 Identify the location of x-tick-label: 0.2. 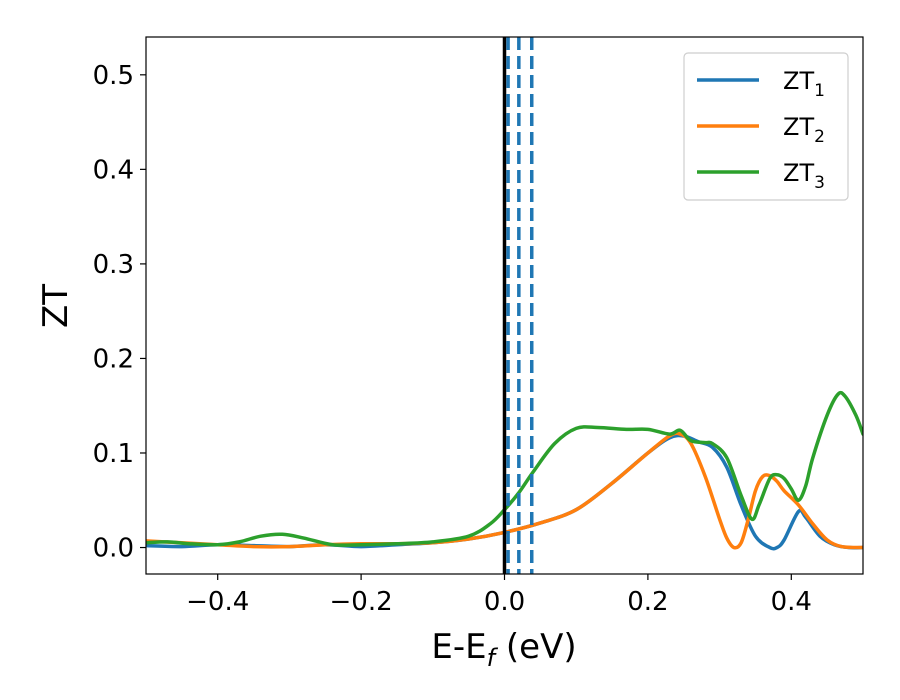
(647, 602).